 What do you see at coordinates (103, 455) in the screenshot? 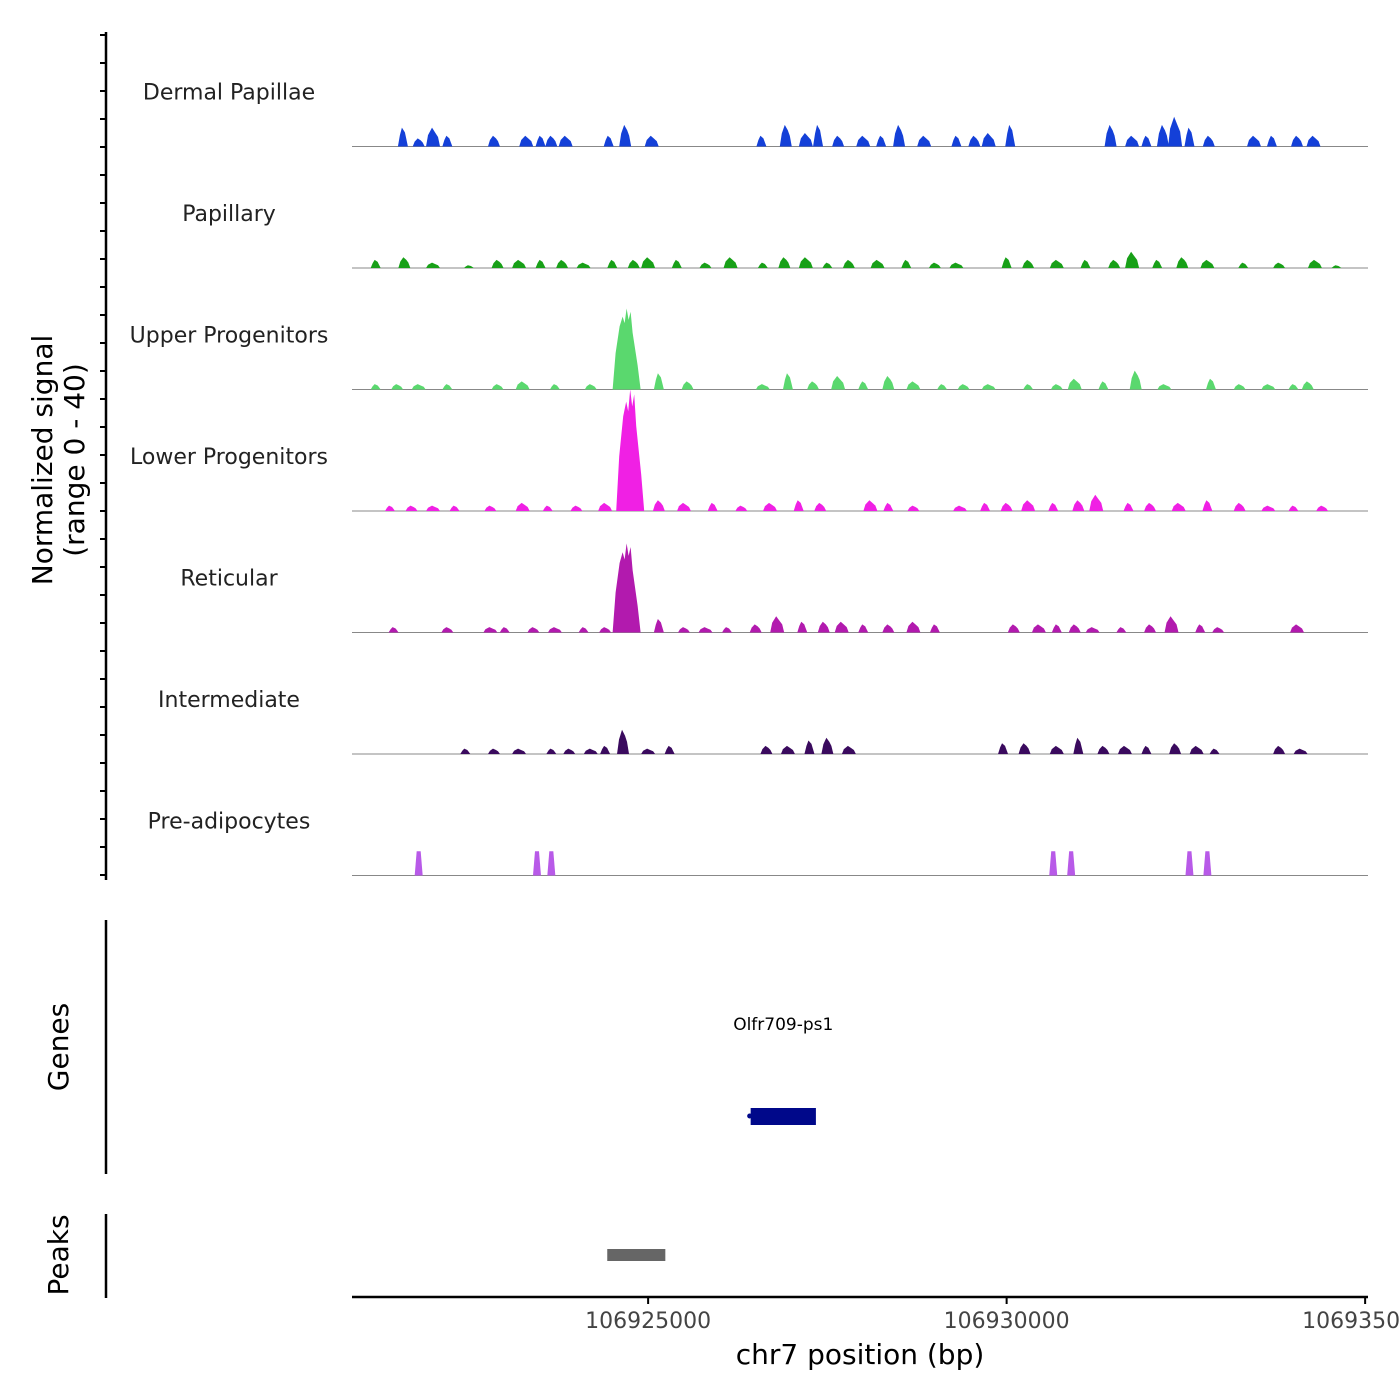
I see `coverage-y-ticks` at bounding box center [103, 455].